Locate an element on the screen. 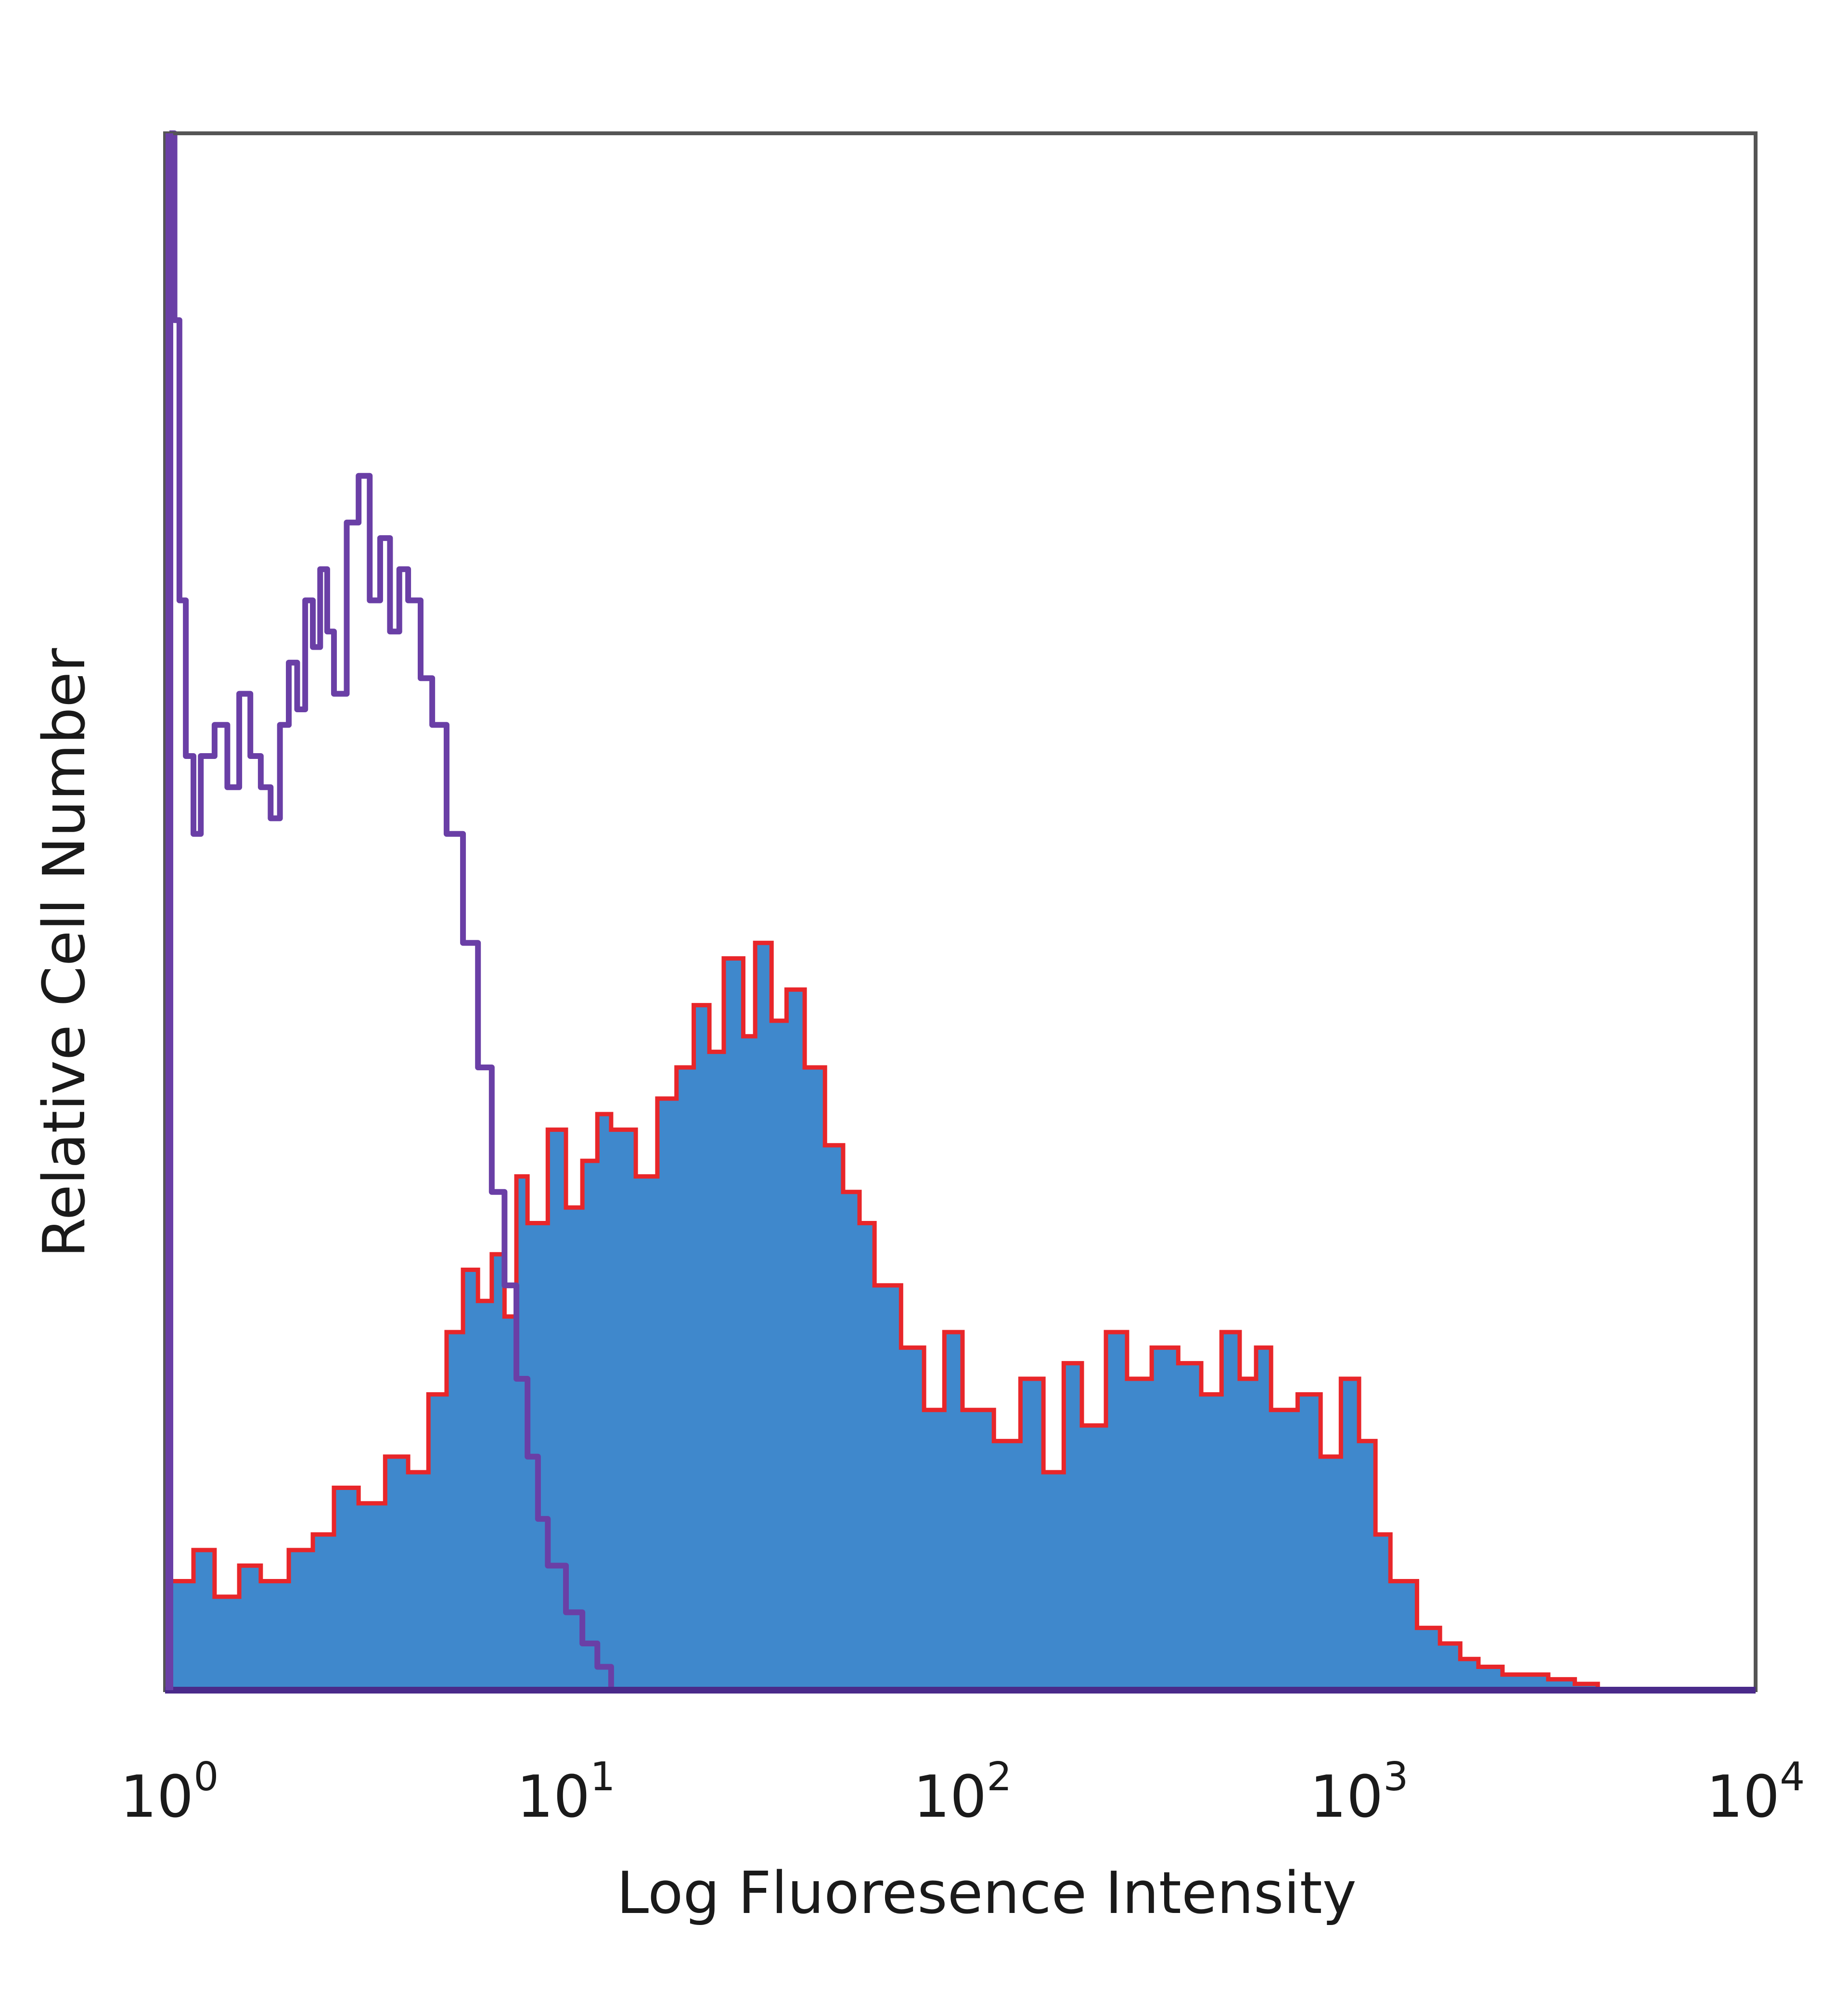  x-tick-label: 10⁴ is located at coordinates (1756, 1792).